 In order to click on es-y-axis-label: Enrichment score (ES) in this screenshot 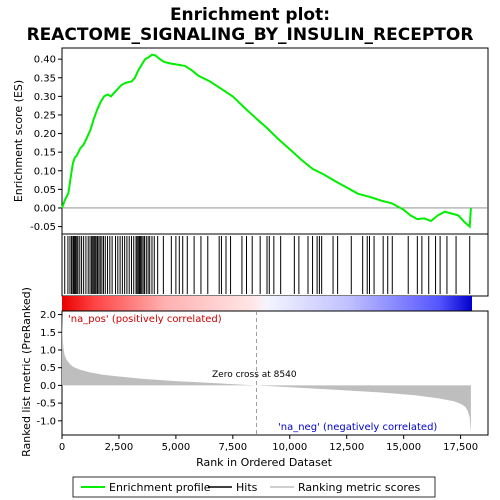, I will do `click(18, 141)`.